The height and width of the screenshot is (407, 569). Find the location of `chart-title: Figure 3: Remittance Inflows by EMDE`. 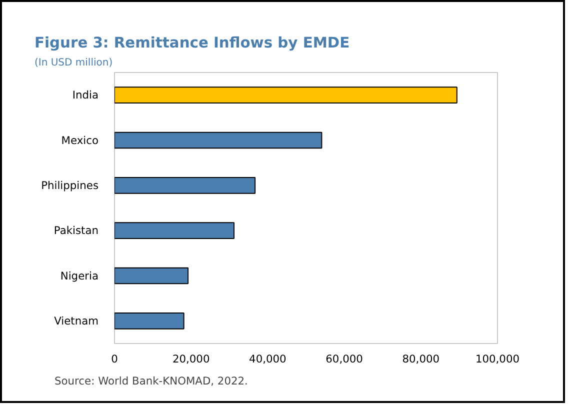

chart-title: Figure 3: Remittance Inflows by EMDE is located at coordinates (192, 43).